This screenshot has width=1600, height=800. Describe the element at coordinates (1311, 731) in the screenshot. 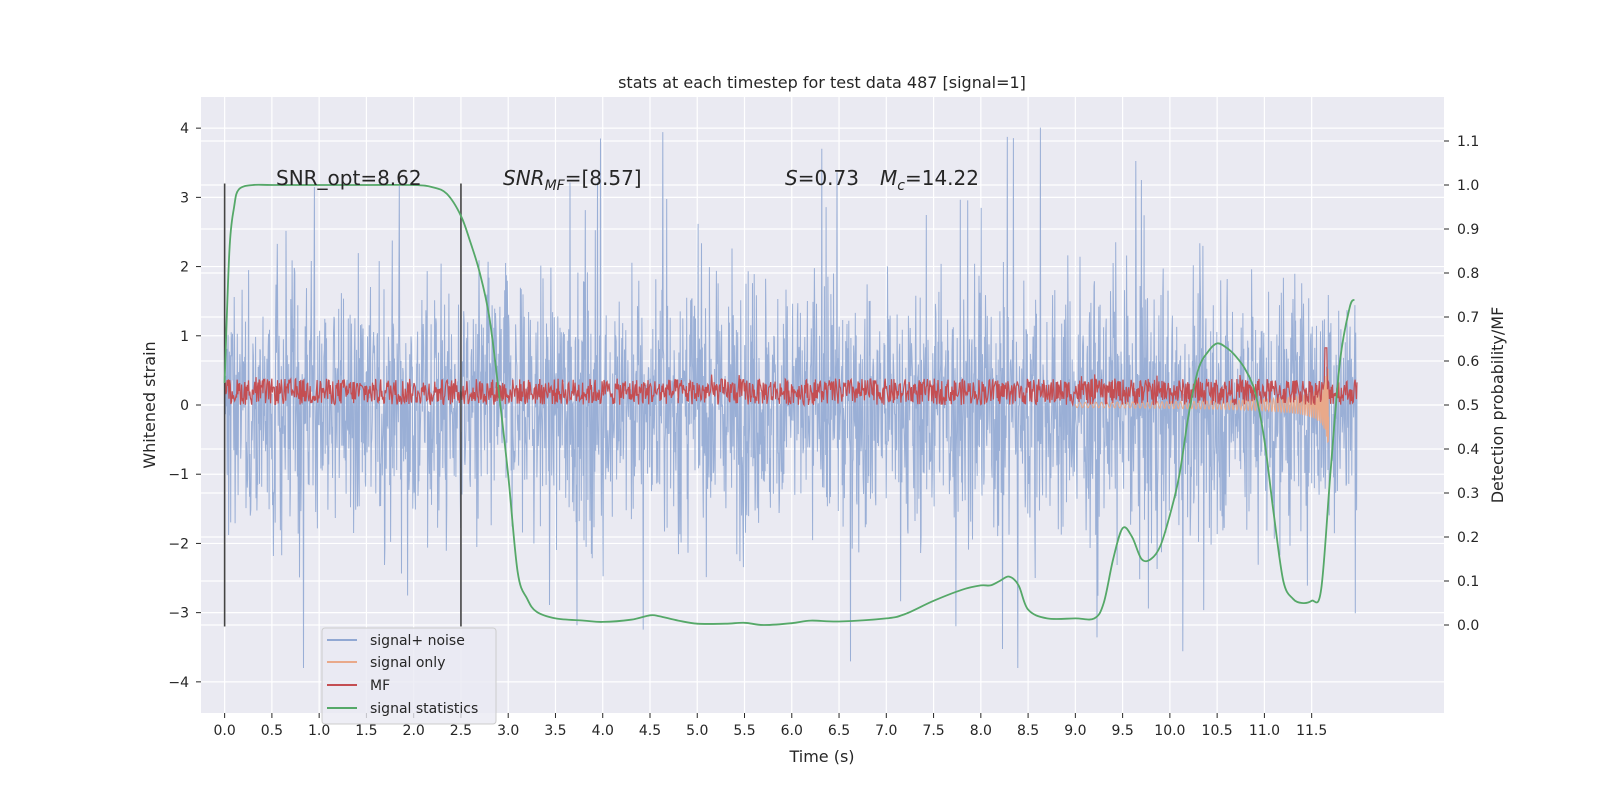

I see `x-tick-label-23: 11.5` at that location.